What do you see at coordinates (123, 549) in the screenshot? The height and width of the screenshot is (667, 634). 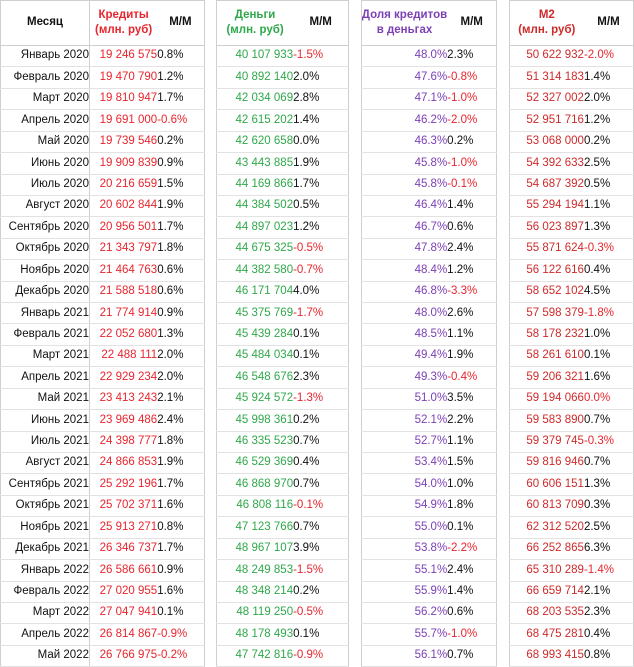 I see `cell-credits: 26 346 737` at bounding box center [123, 549].